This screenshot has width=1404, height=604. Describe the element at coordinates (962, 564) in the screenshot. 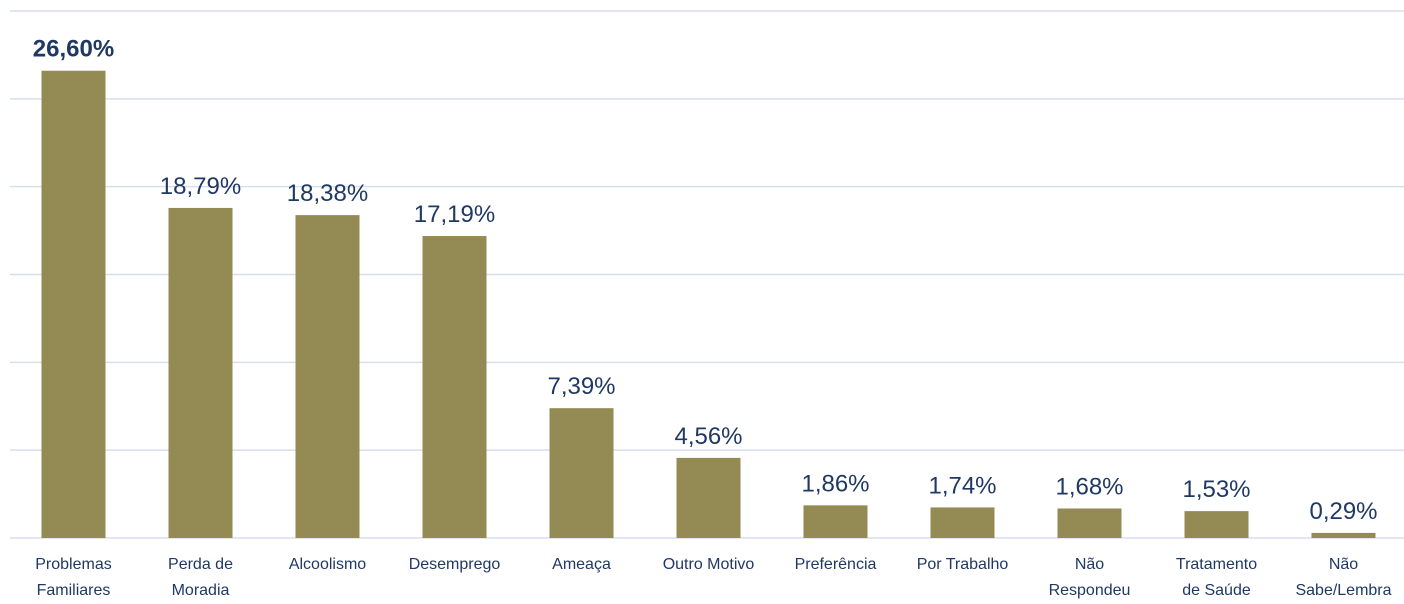

I see `x-tick-label: Por Trabalho` at that location.